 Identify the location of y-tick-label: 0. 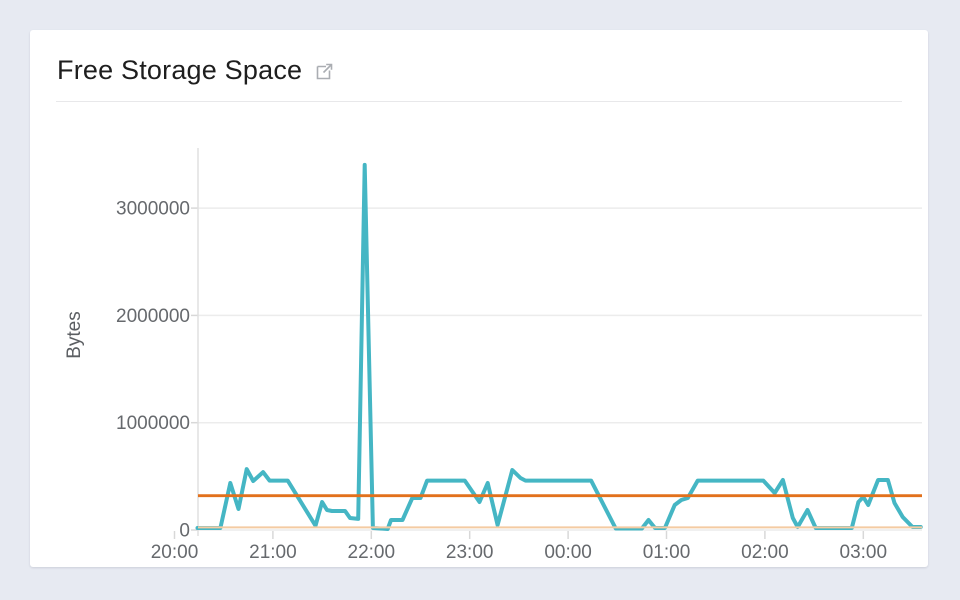
(184, 531).